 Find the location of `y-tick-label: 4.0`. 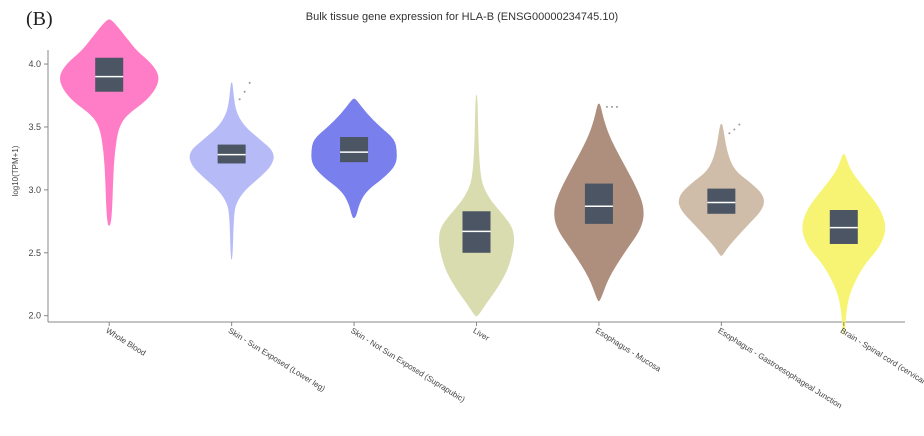

y-tick-label: 4.0 is located at coordinates (34, 64).